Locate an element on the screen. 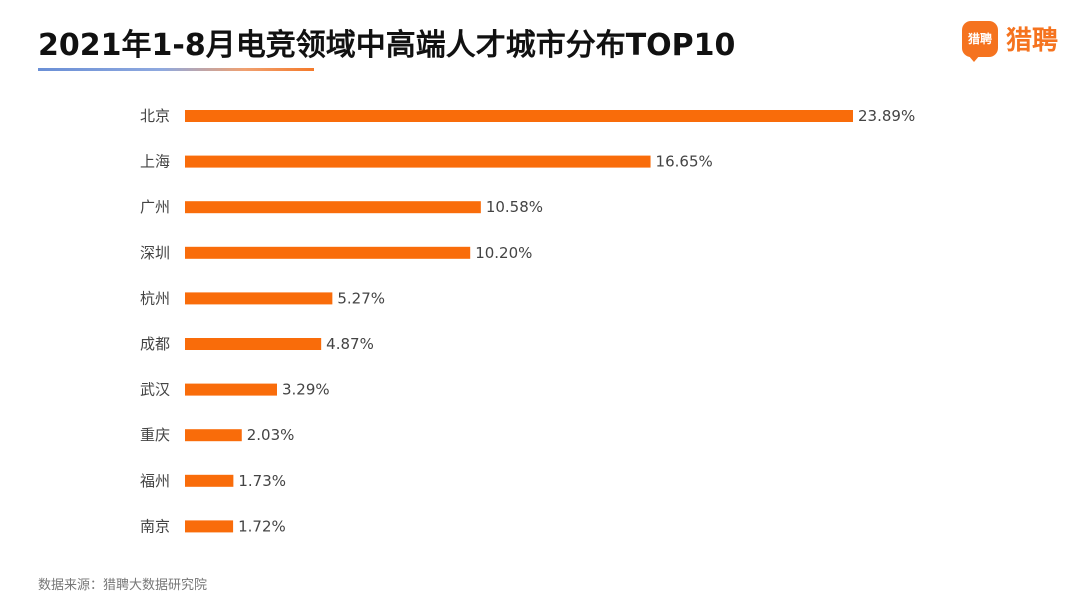 This screenshot has width=1080, height=608. value-label: 1.73% is located at coordinates (262, 481).